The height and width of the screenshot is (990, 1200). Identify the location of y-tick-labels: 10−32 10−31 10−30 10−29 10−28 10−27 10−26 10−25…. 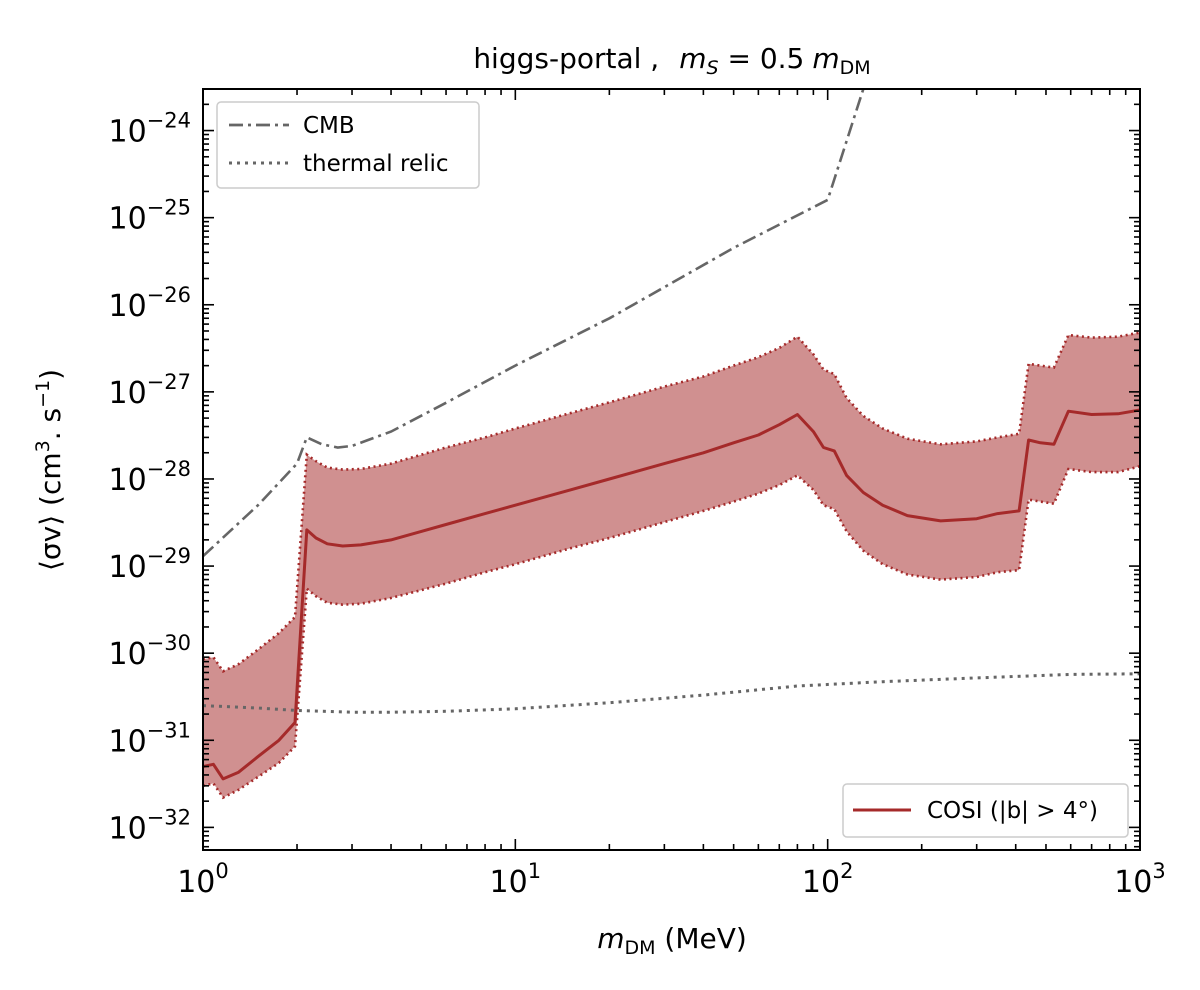
(149, 478).